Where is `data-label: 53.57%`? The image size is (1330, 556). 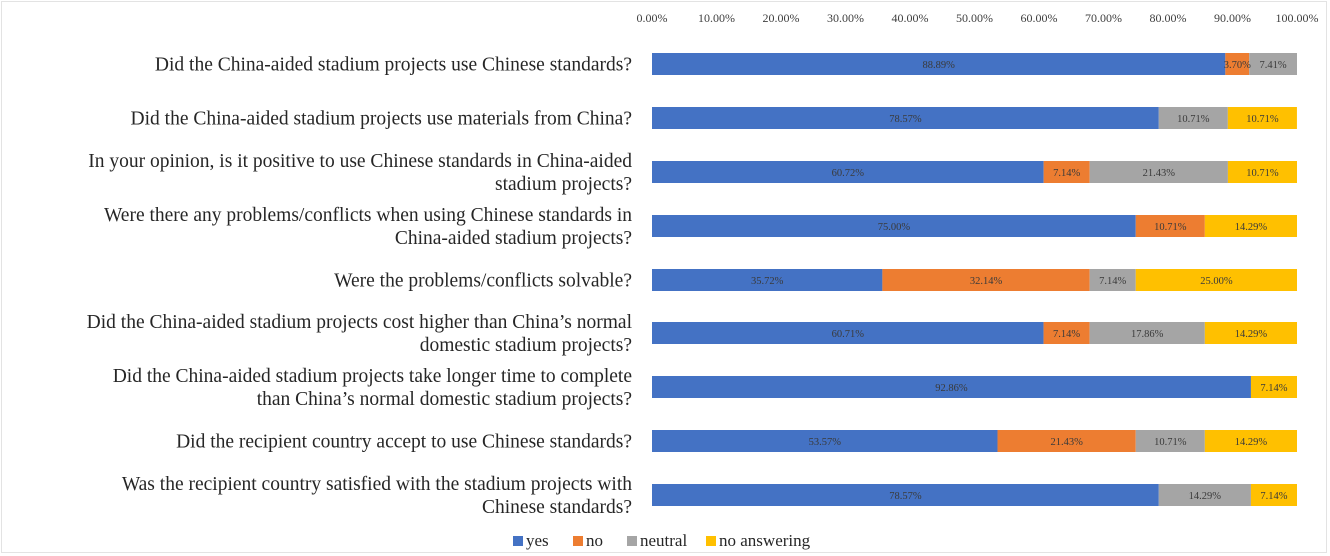
data-label: 53.57% is located at coordinates (825, 442).